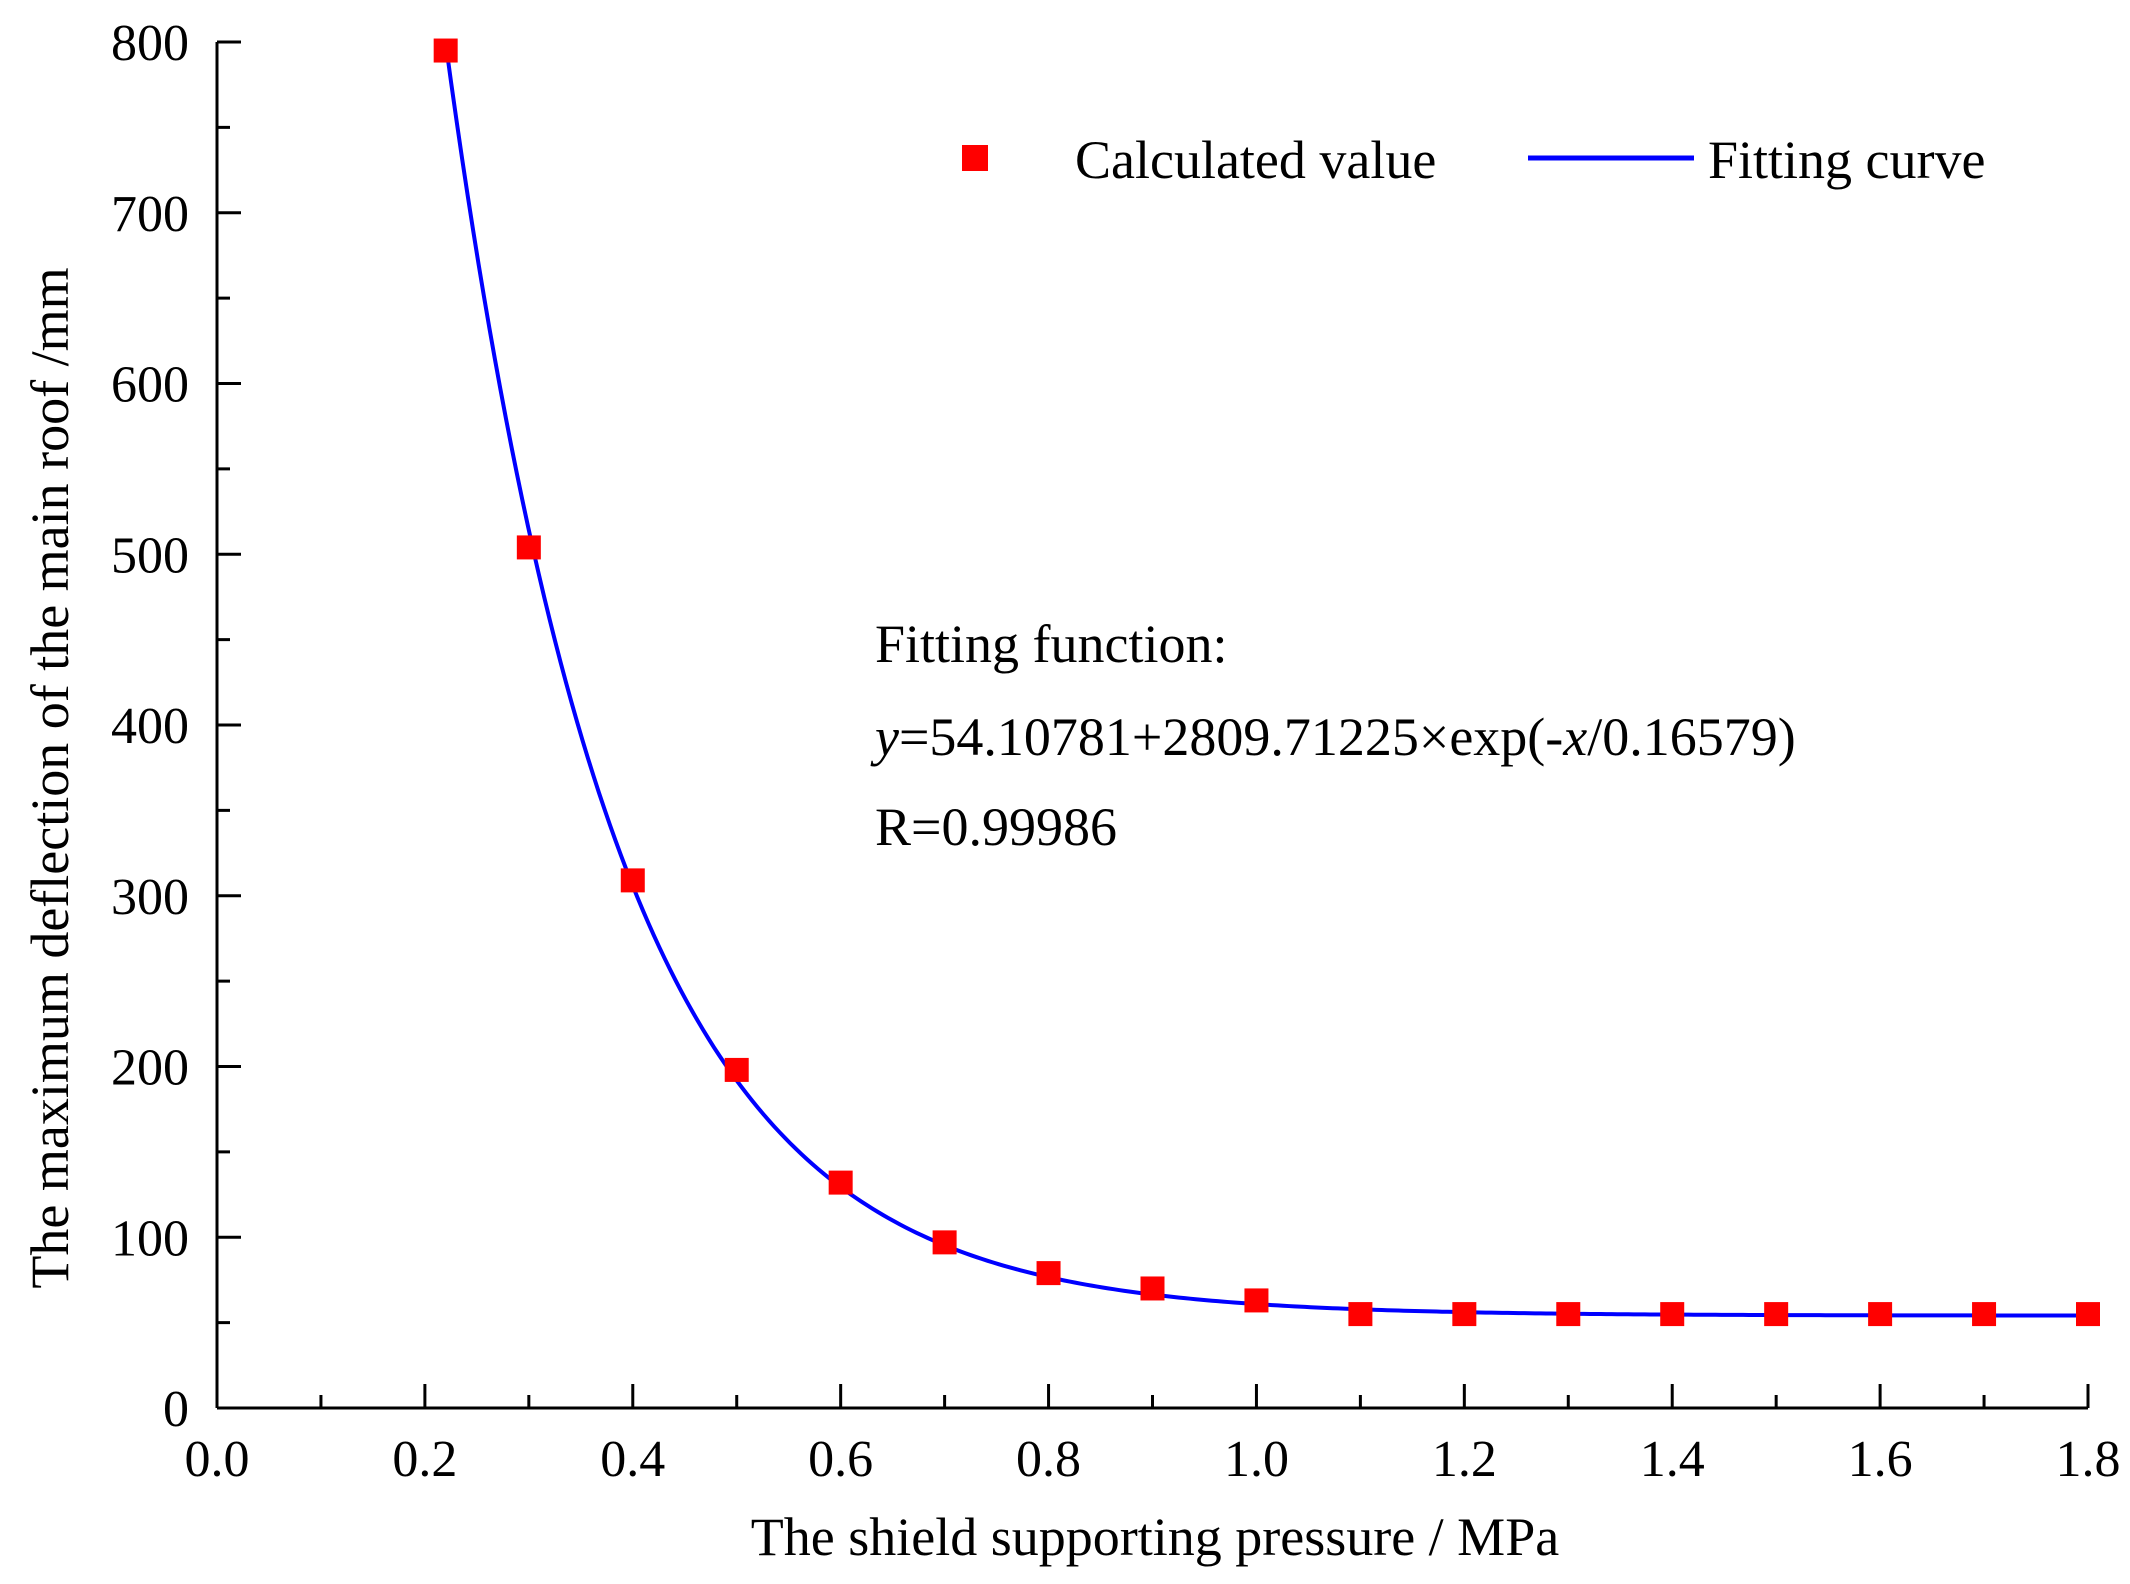 This screenshot has height=1584, width=2130. Describe the element at coordinates (996, 827) in the screenshot. I see `fit-r-value: R=0.99986` at that location.